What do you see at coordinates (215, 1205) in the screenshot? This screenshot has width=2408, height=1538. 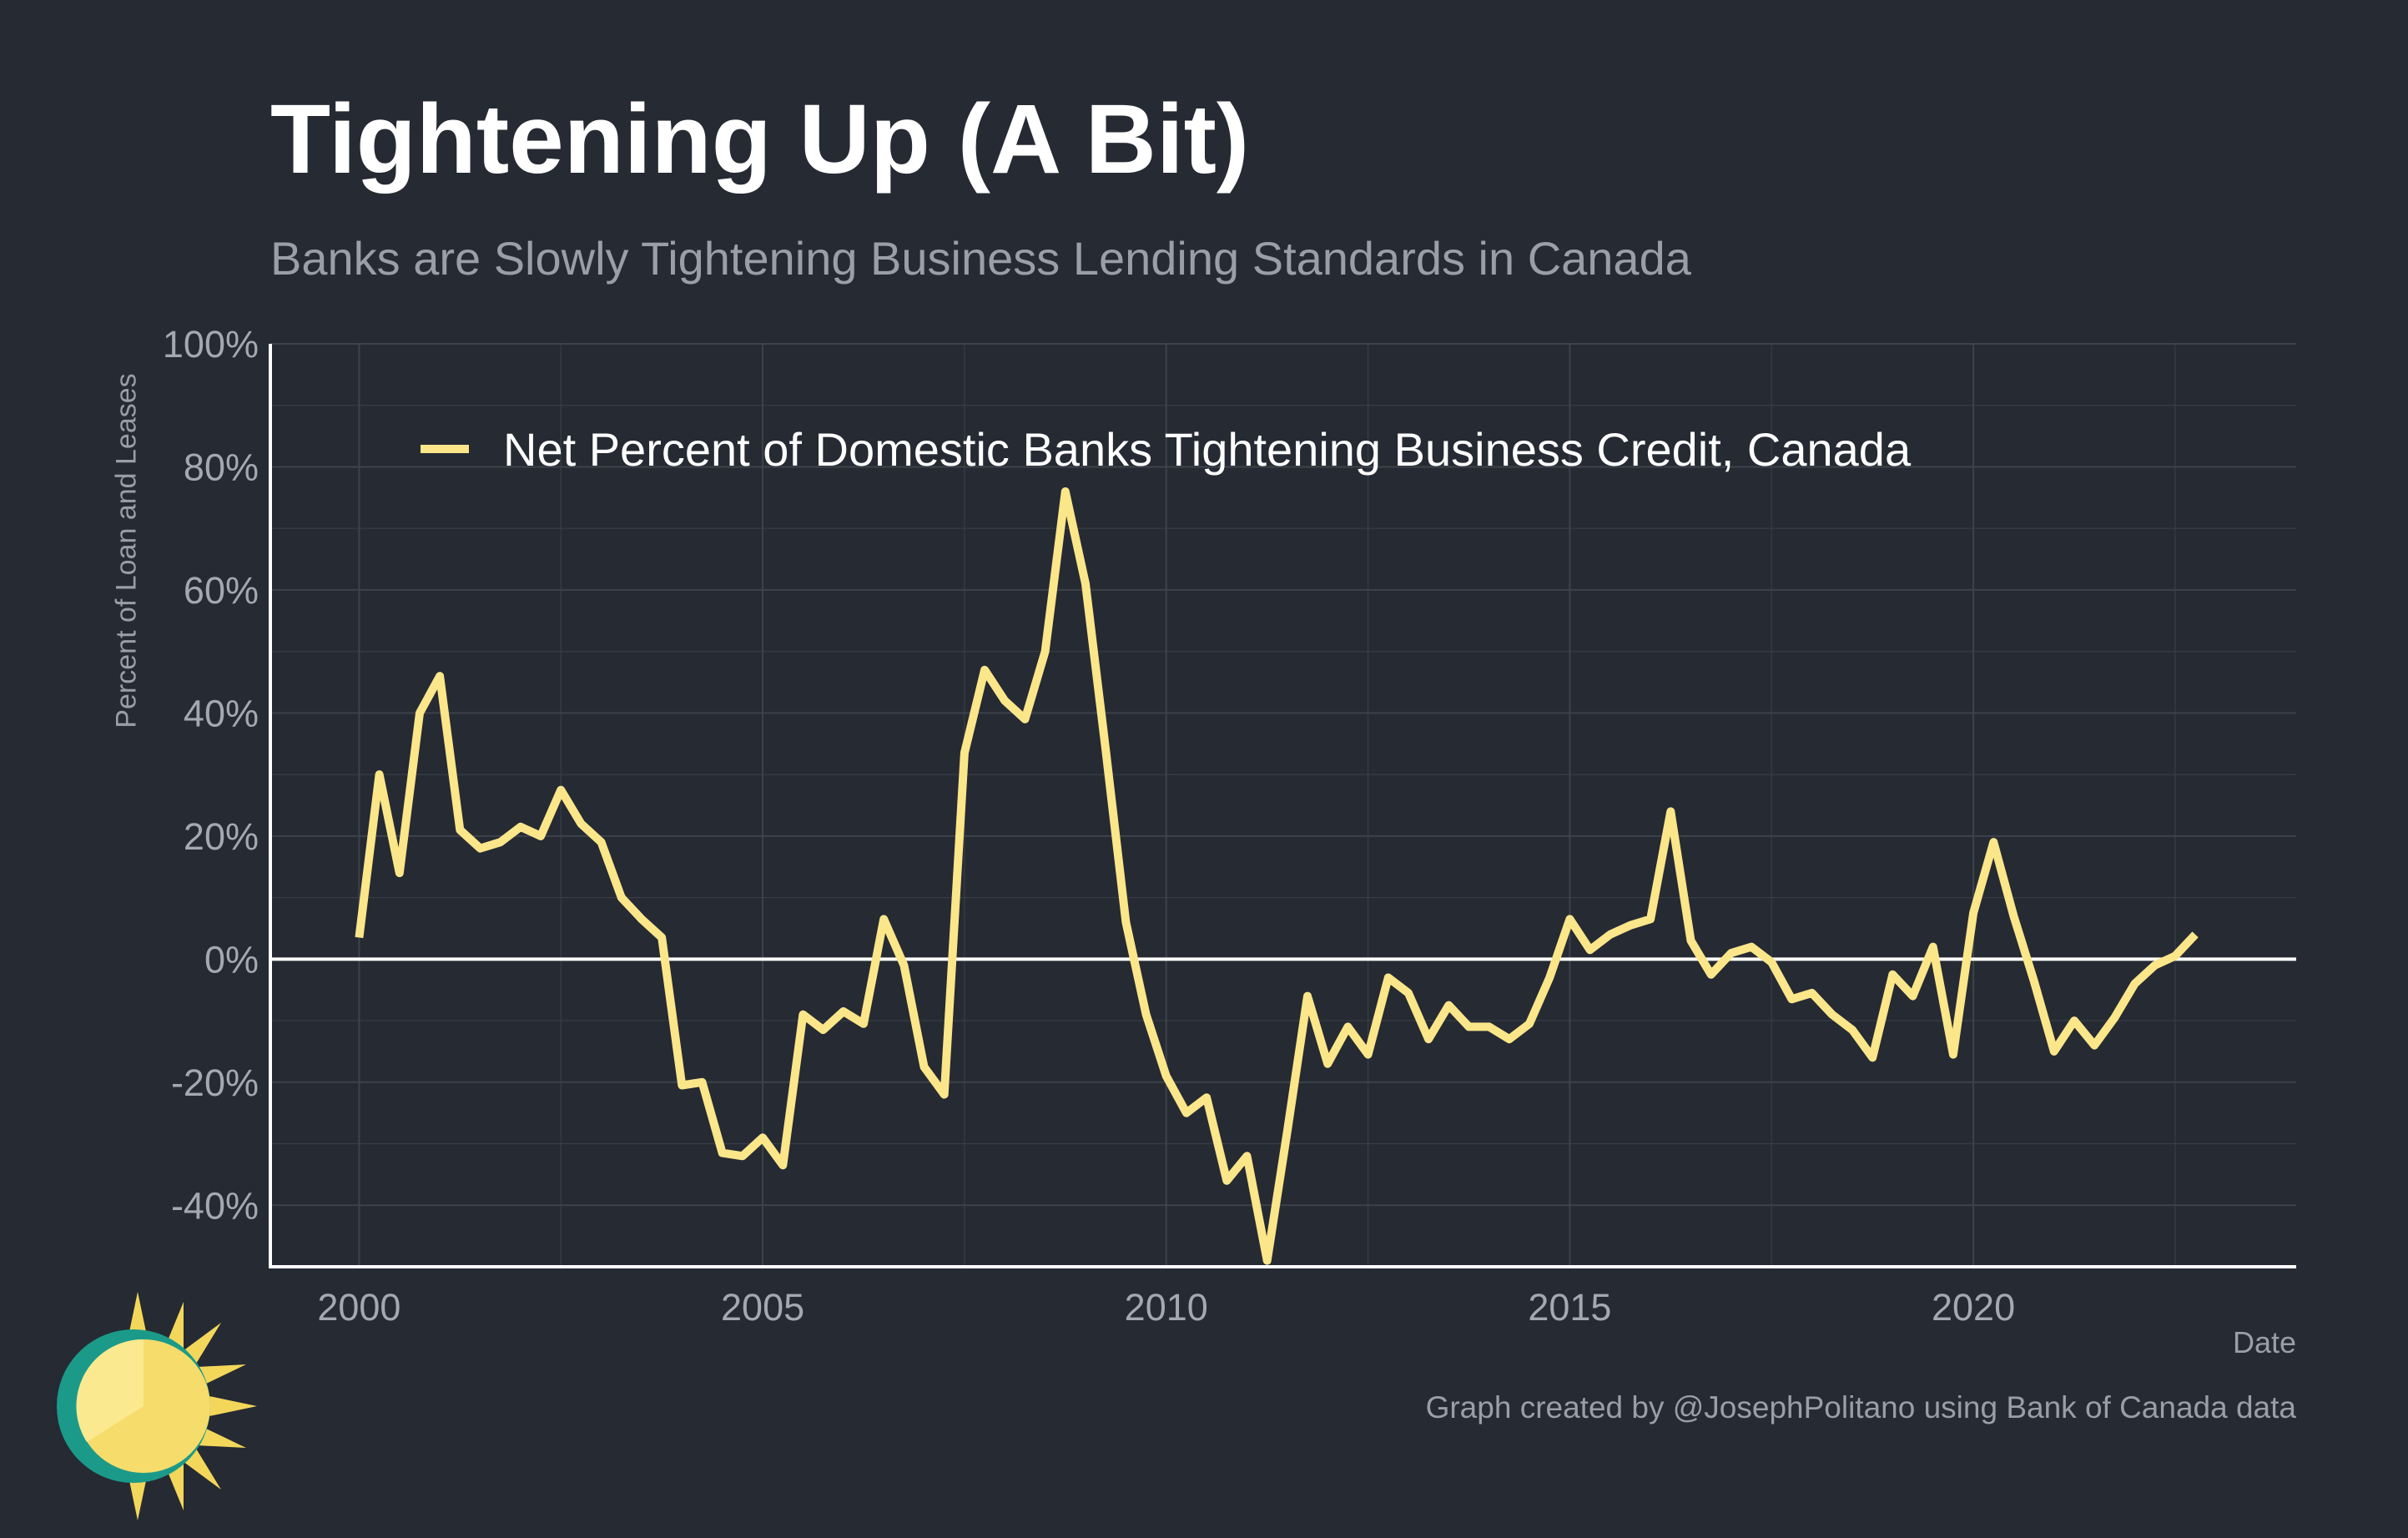 I see `y-tick-label: -40%` at bounding box center [215, 1205].